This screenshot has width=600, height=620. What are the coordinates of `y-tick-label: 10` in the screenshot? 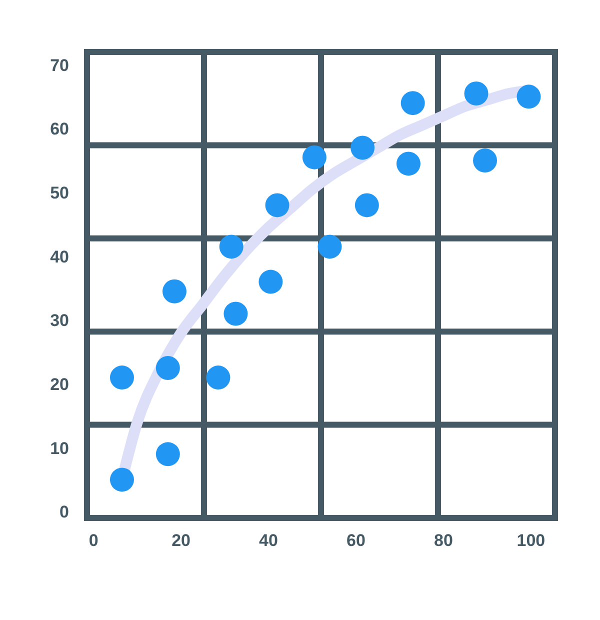 It's located at (59, 448).